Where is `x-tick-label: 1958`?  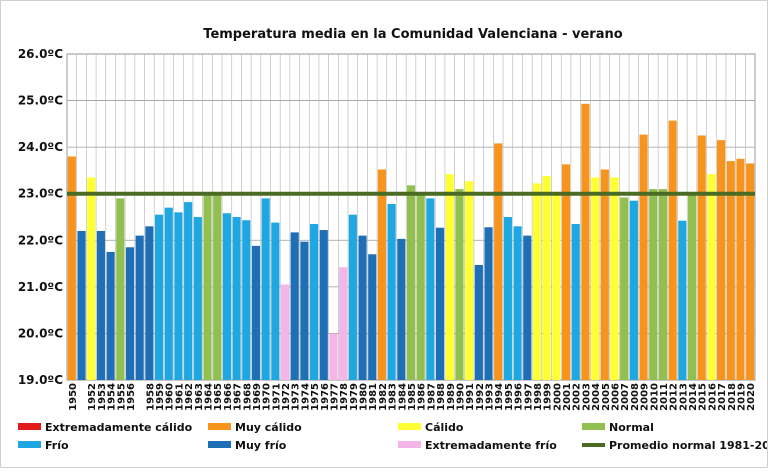
x-tick-label: 1958 is located at coordinates (150, 397).